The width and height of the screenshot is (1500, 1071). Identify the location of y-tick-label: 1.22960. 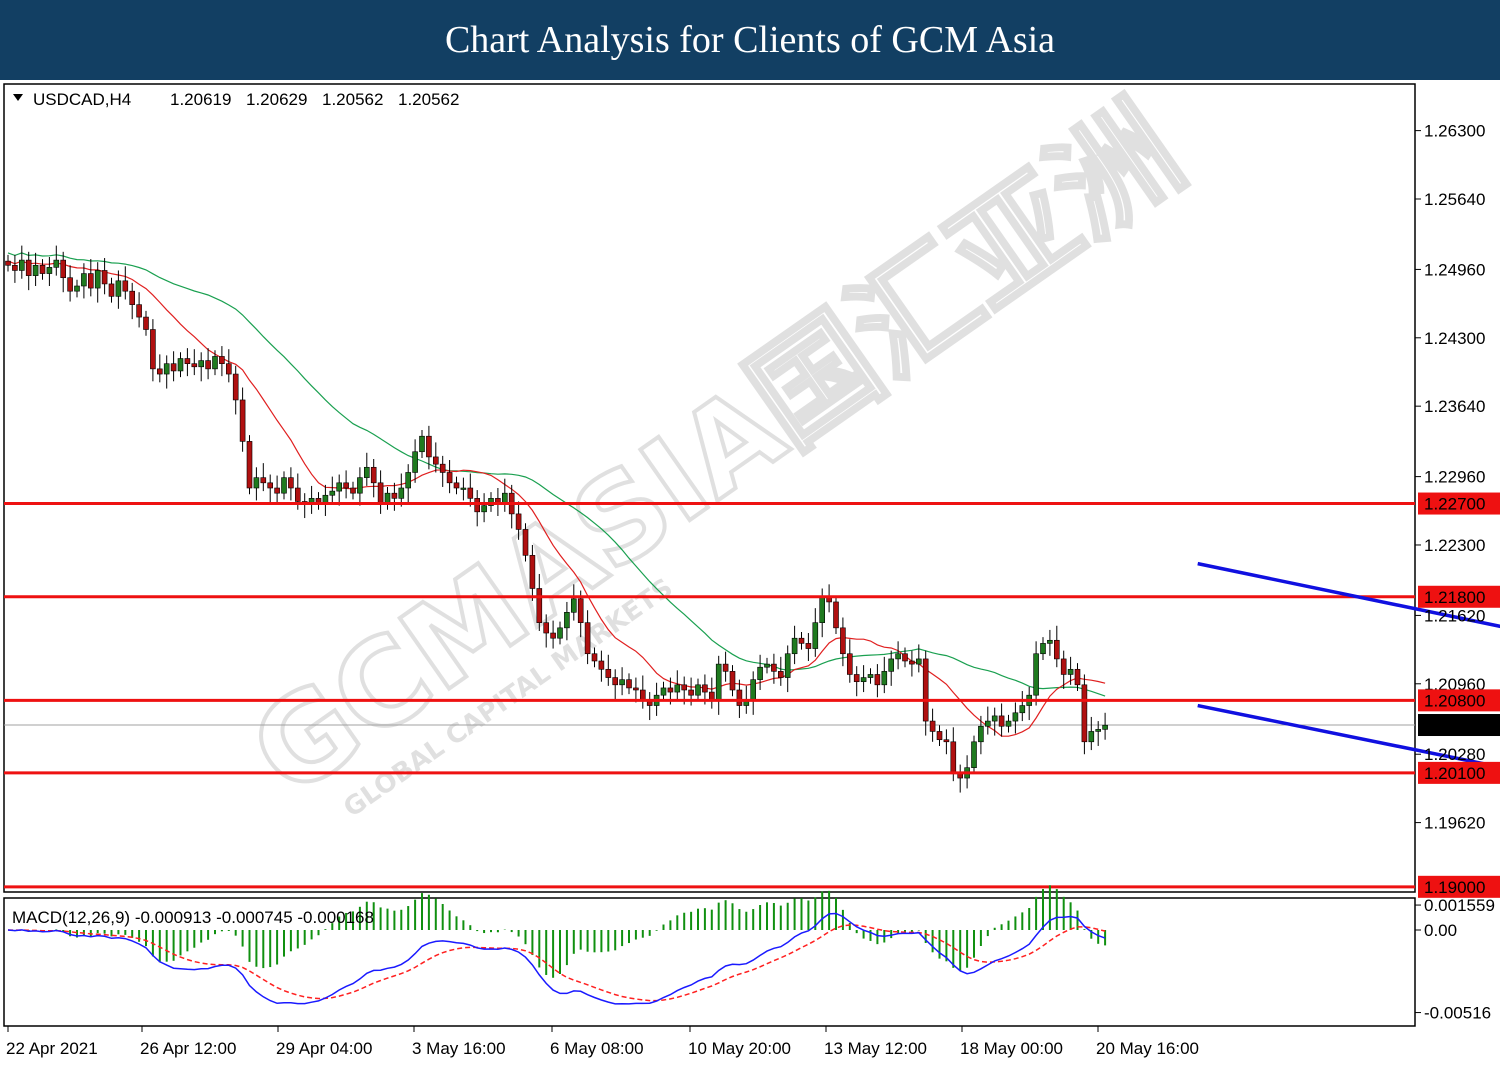
(1454, 477).